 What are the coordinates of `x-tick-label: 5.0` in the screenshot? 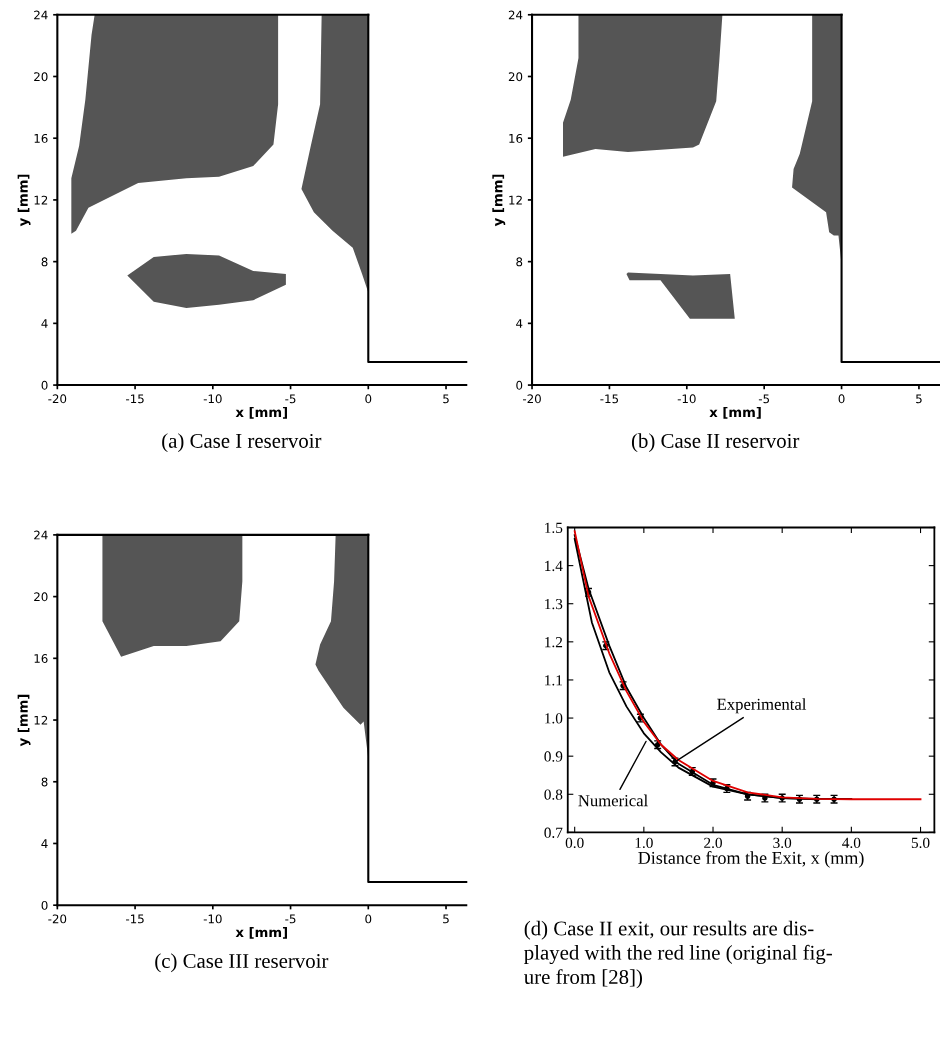 It's located at (920, 843).